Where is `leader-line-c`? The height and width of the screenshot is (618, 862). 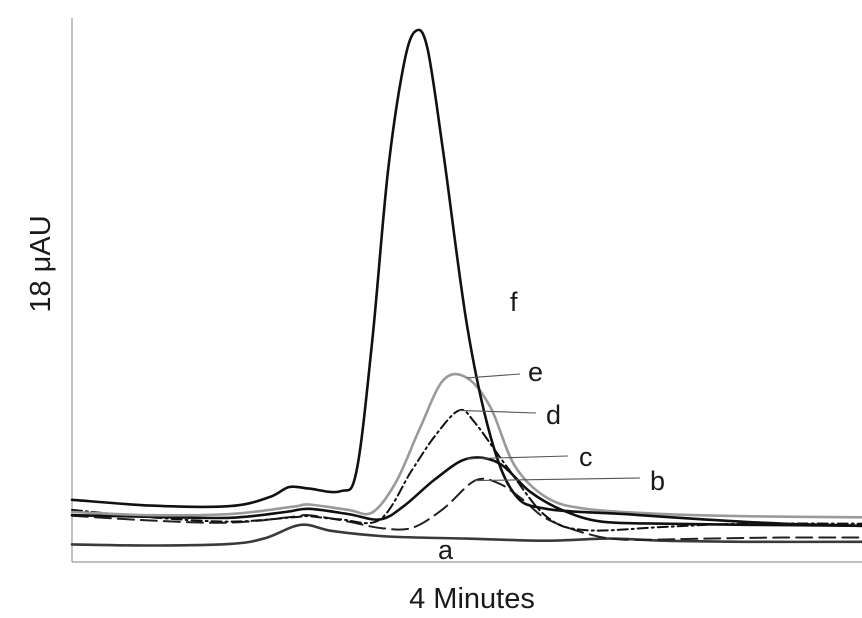
leader-line-c is located at coordinates (517, 457).